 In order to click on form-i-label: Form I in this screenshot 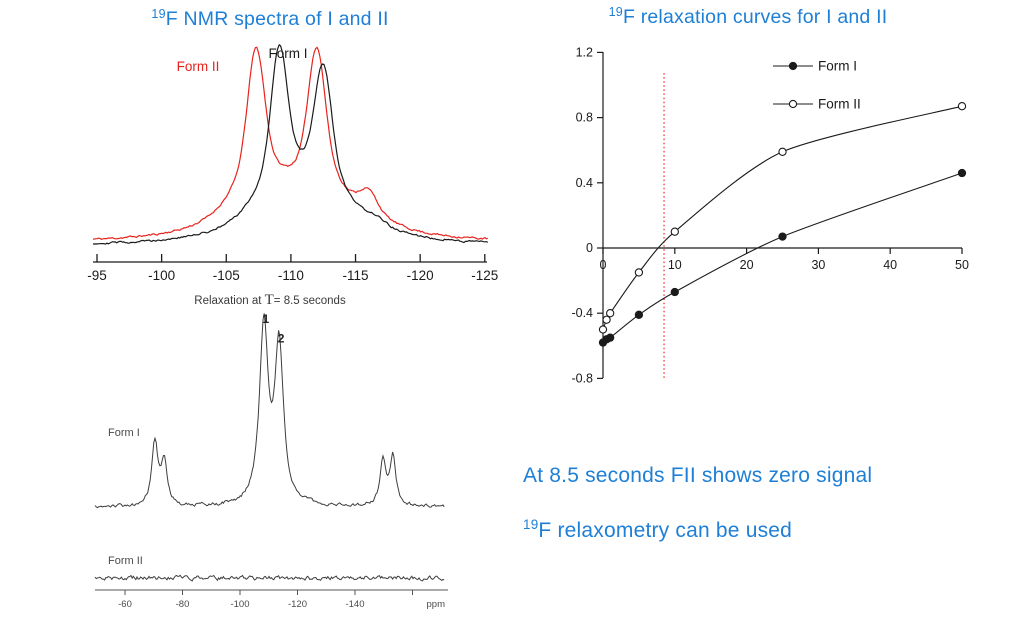, I will do `click(288, 53)`.